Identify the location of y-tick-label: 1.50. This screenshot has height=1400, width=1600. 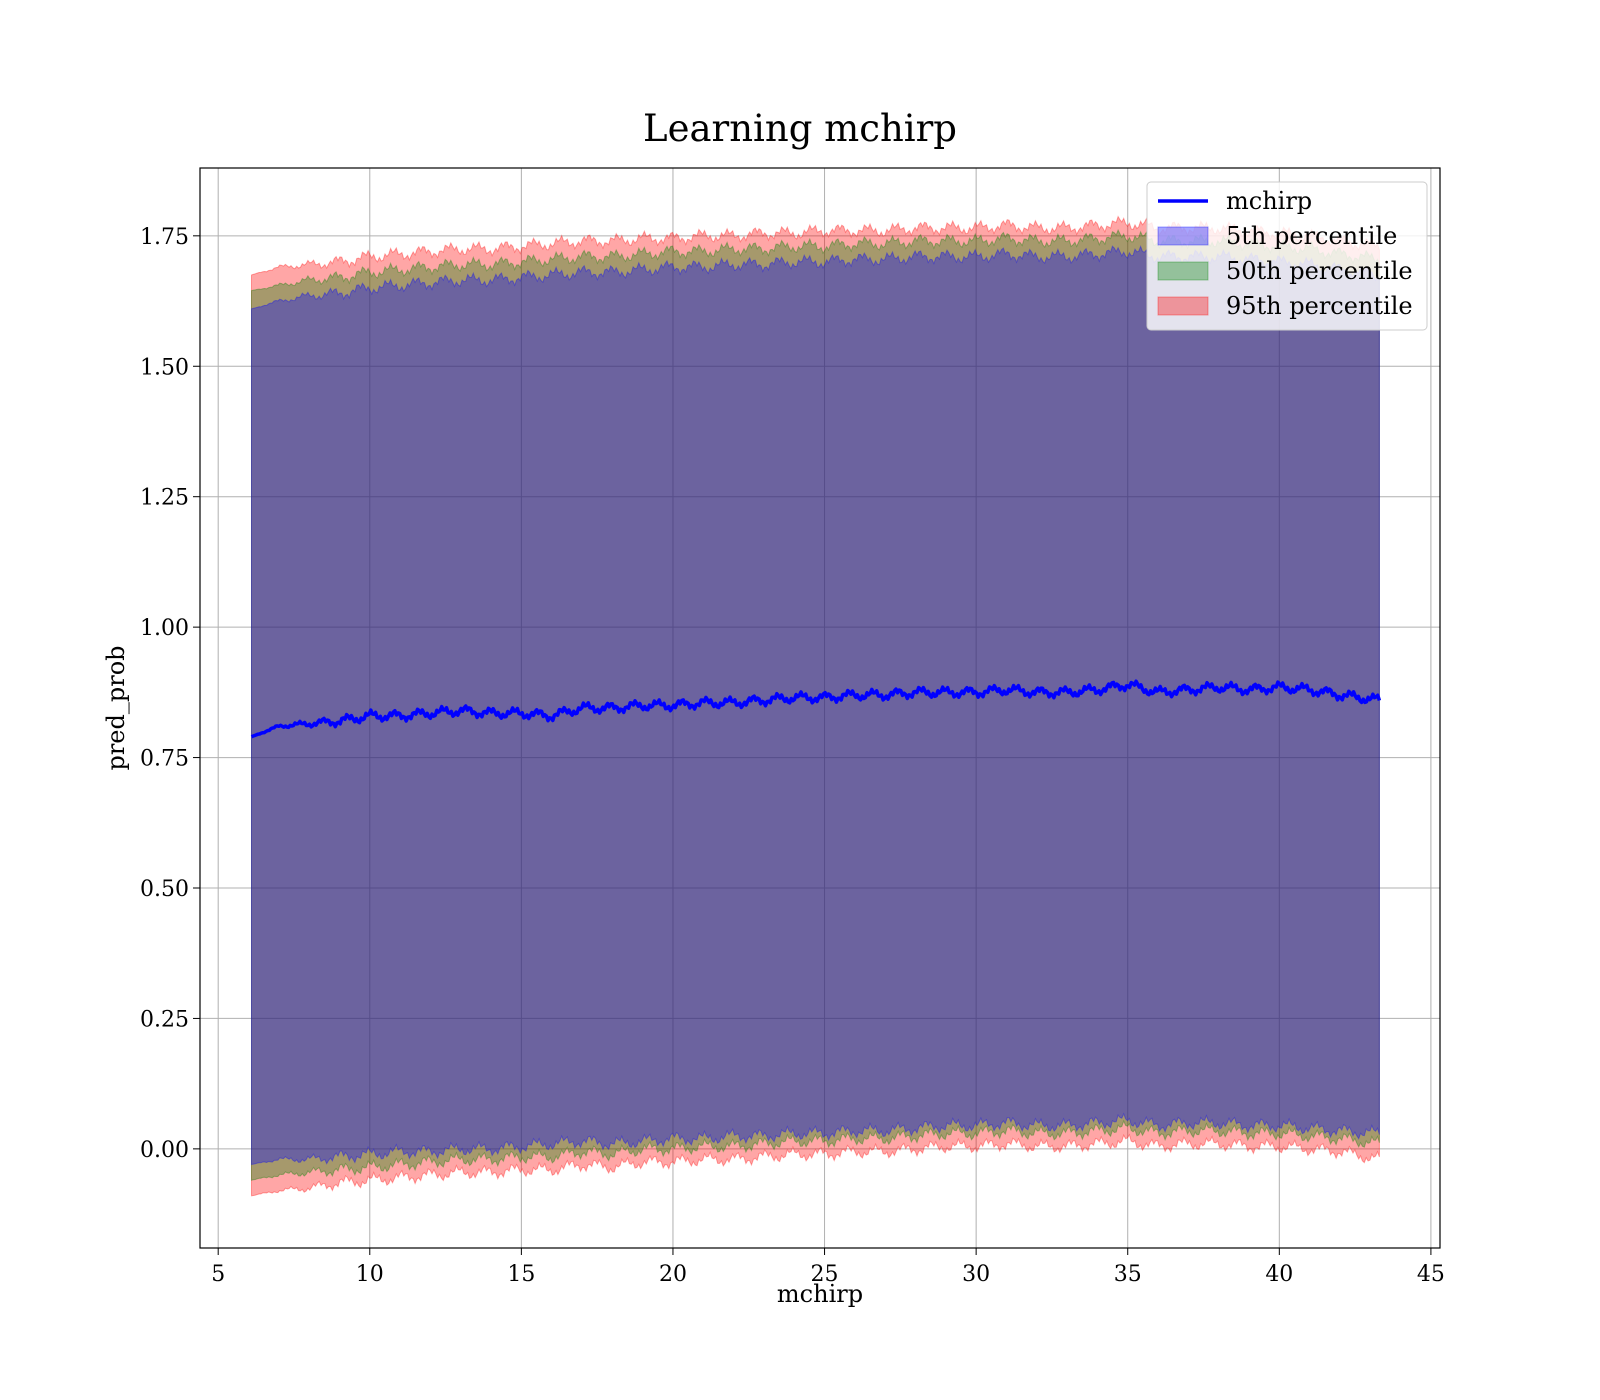
(164, 367).